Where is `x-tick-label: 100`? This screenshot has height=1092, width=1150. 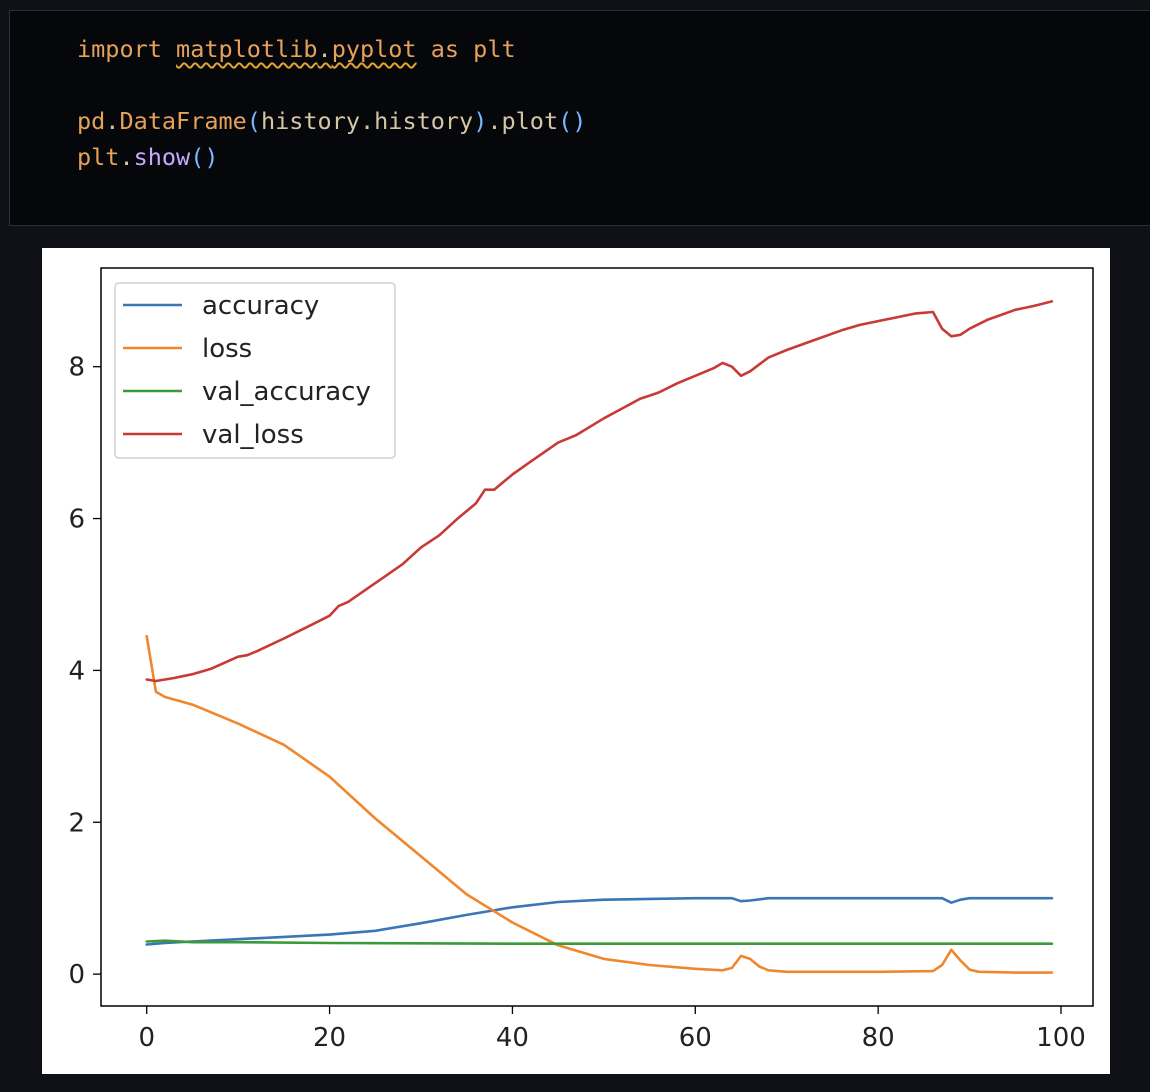 x-tick-label: 100 is located at coordinates (1061, 1038).